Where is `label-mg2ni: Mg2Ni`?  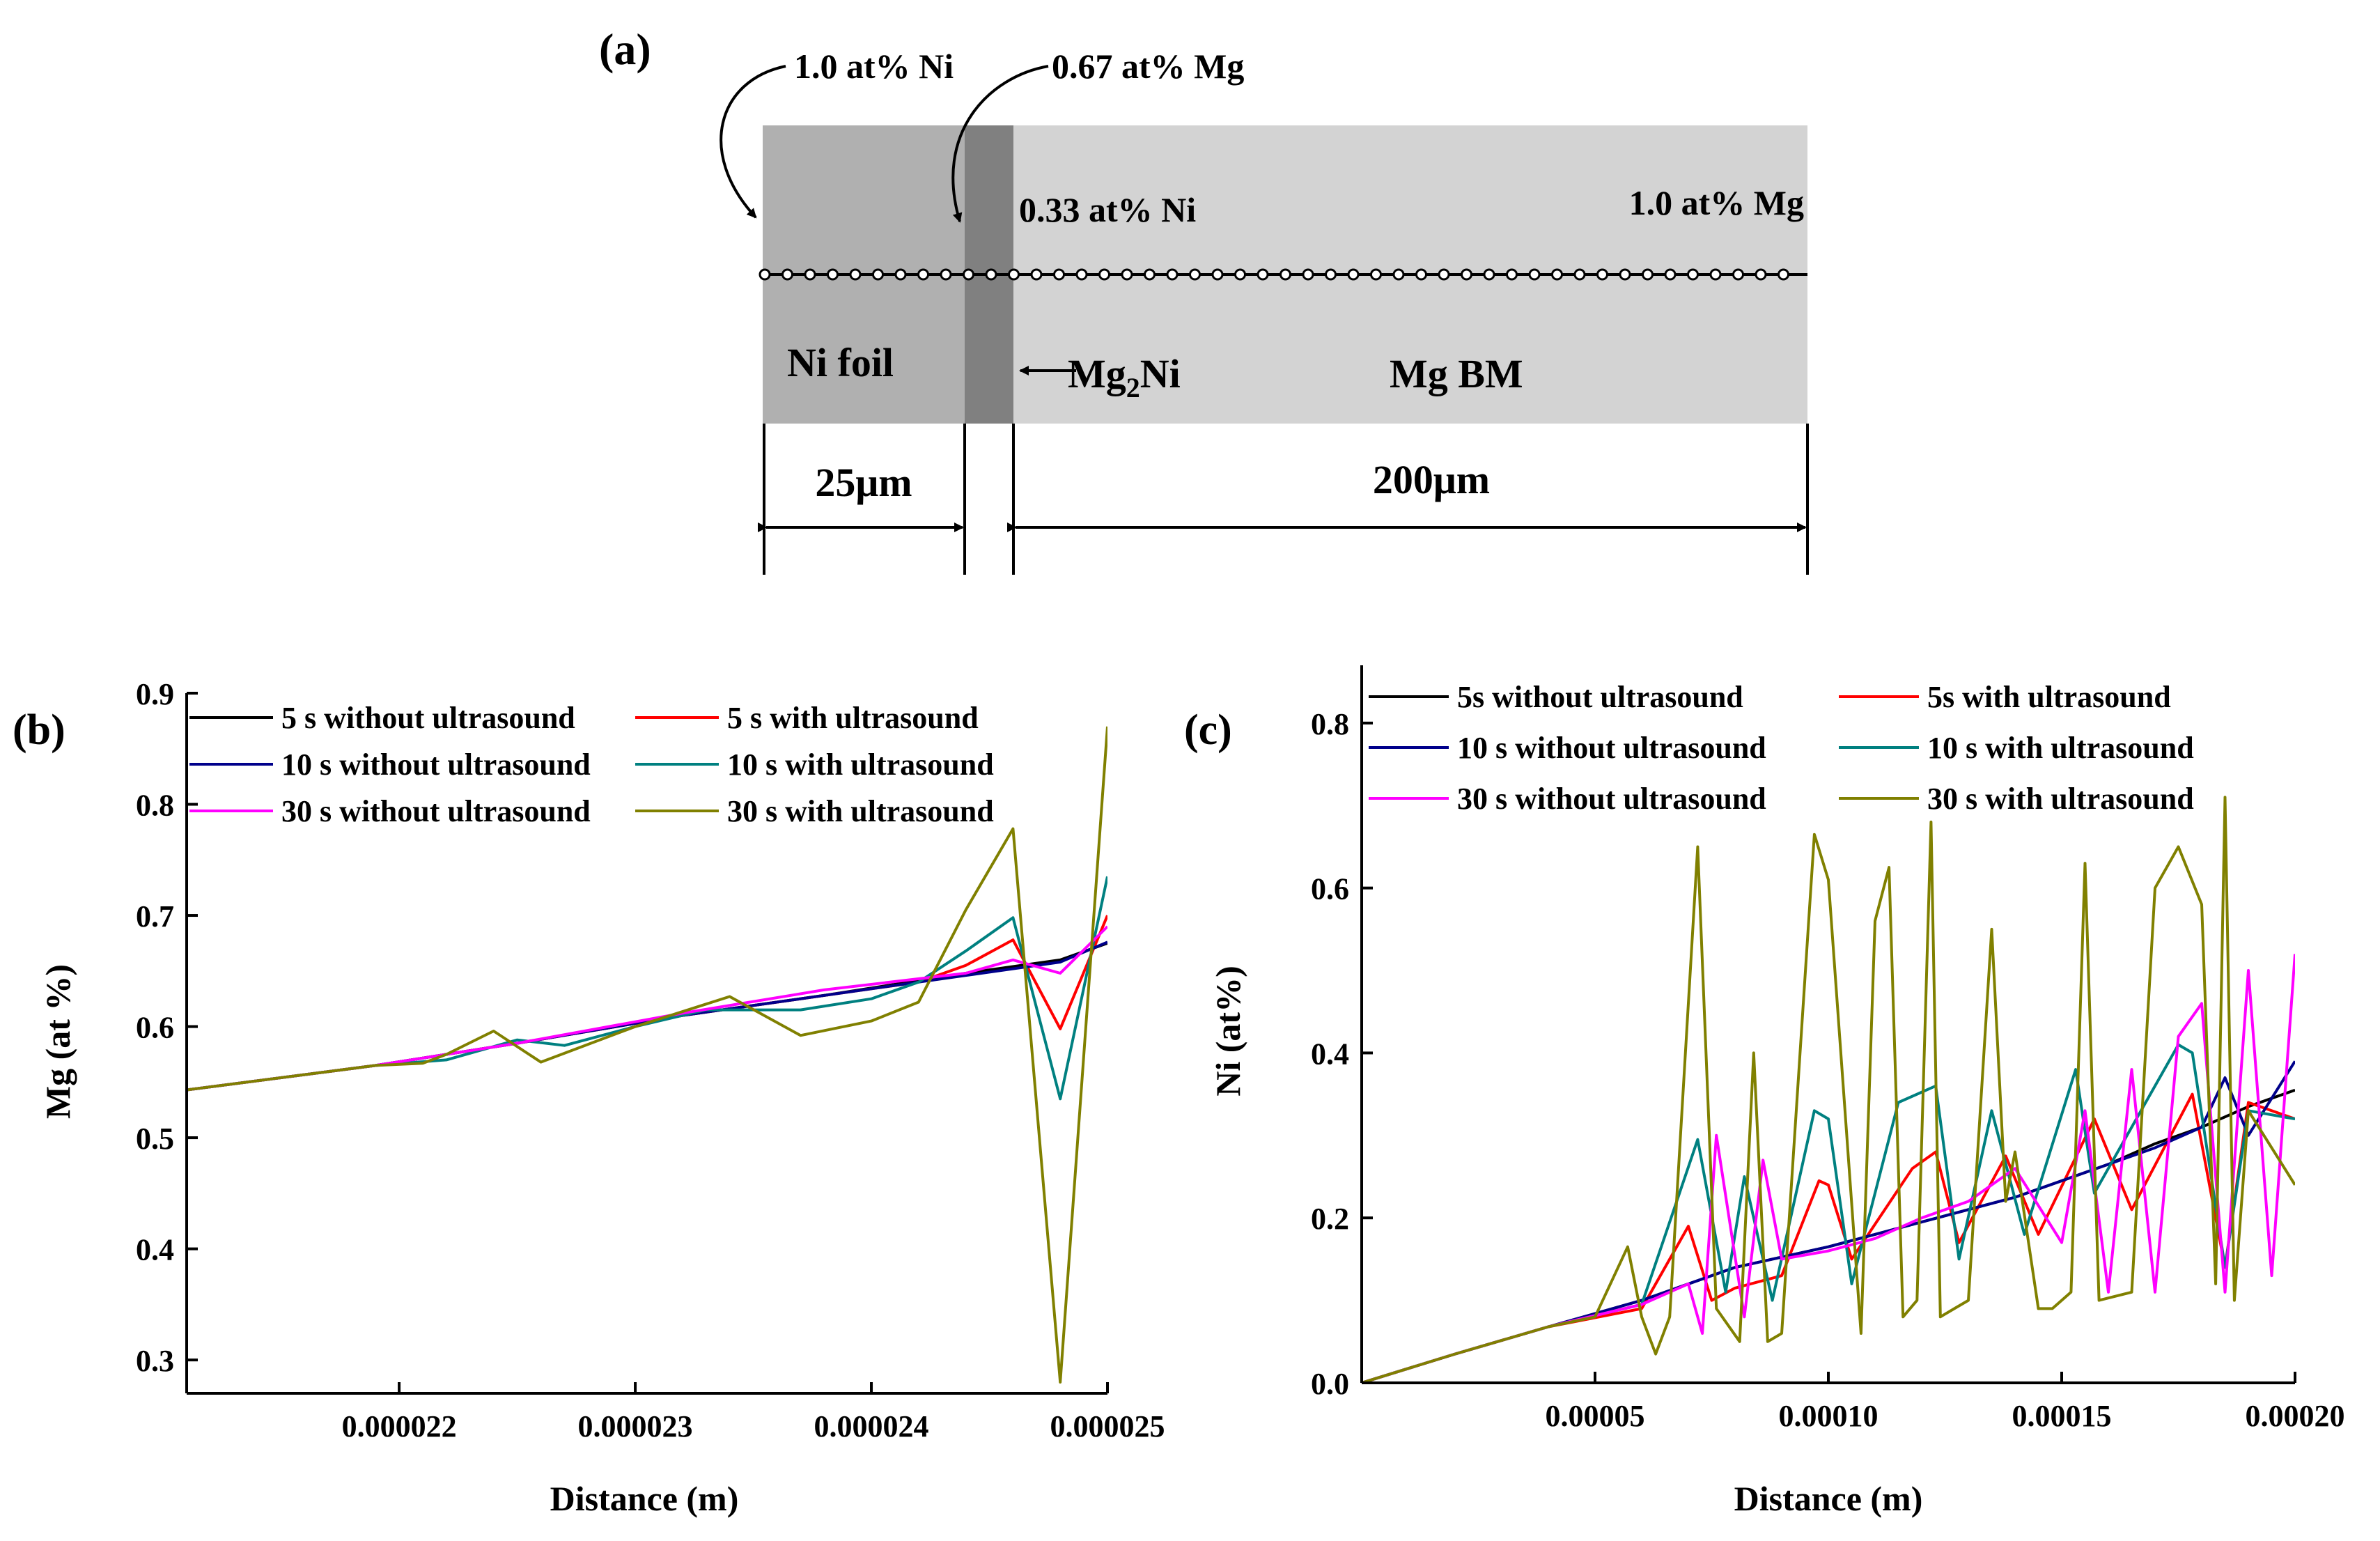
label-mg2ni: Mg2Ni is located at coordinates (1125, 377).